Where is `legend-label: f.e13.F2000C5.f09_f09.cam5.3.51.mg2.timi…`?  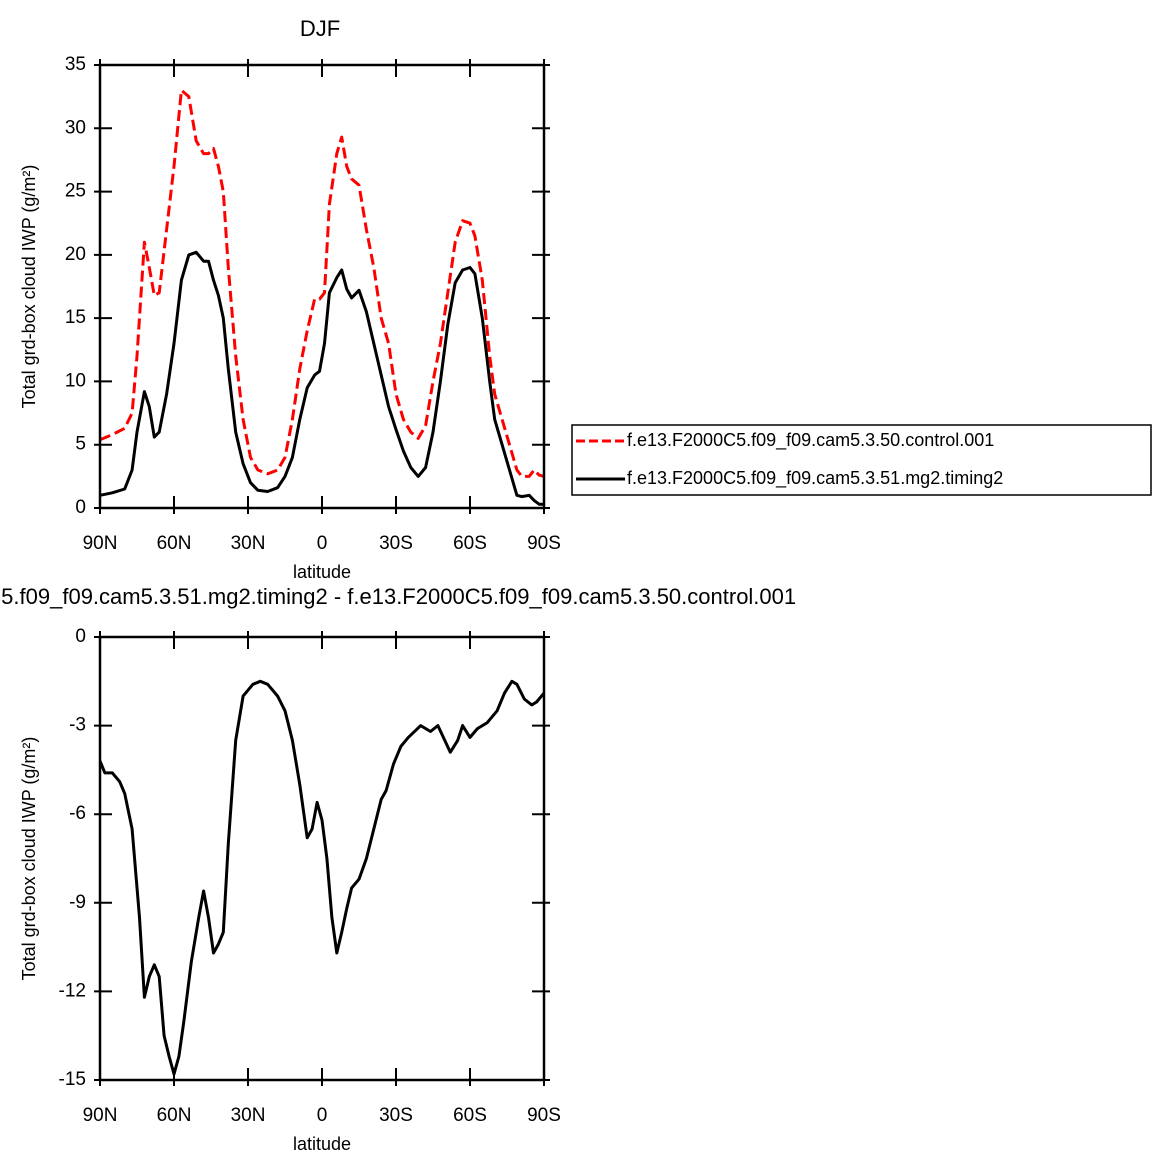 legend-label: f.e13.F2000C5.f09_f09.cam5.3.51.mg2.timi… is located at coordinates (815, 478).